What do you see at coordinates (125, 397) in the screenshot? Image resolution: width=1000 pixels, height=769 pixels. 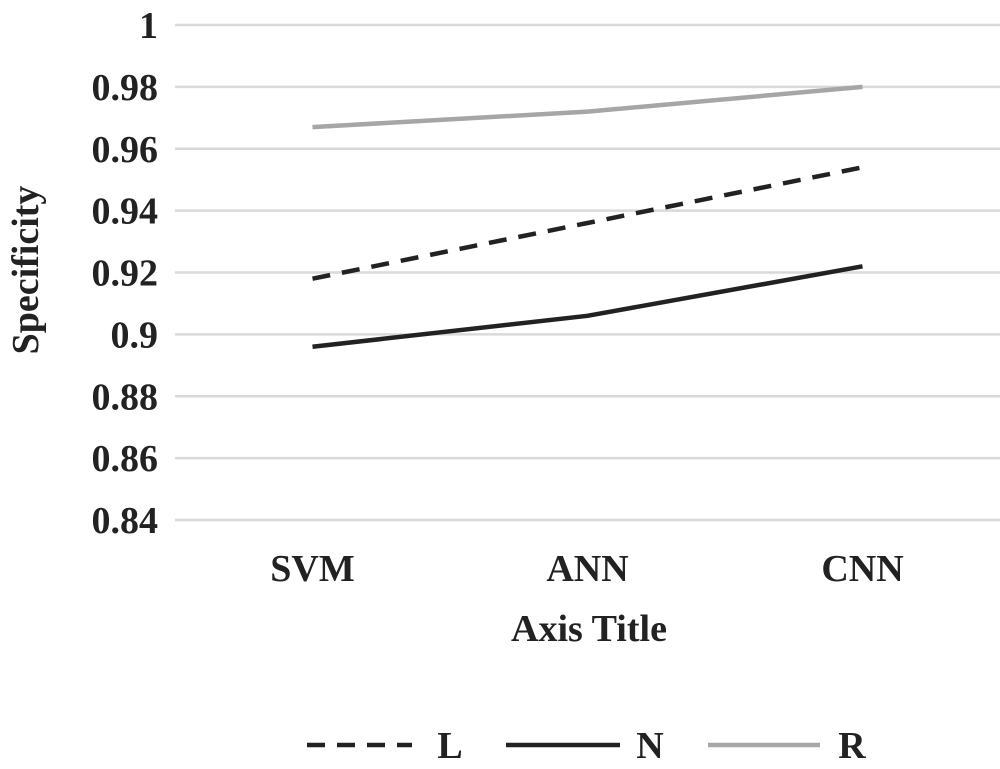 I see `y-tick-label: 0.88` at bounding box center [125, 397].